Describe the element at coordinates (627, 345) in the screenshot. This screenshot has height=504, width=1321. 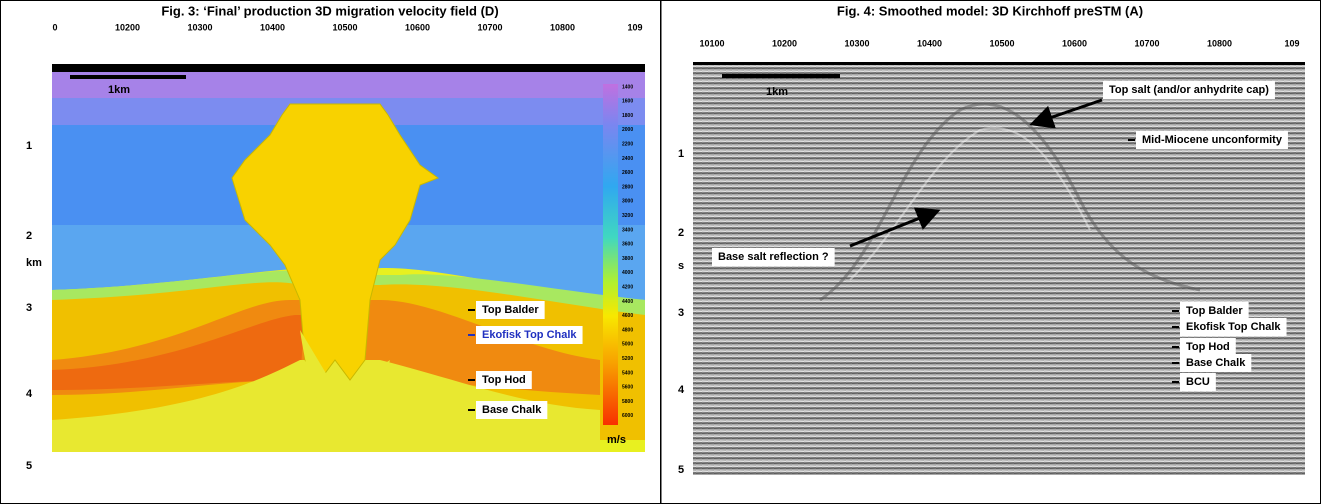
I see `colorbar-label: 5000` at that location.